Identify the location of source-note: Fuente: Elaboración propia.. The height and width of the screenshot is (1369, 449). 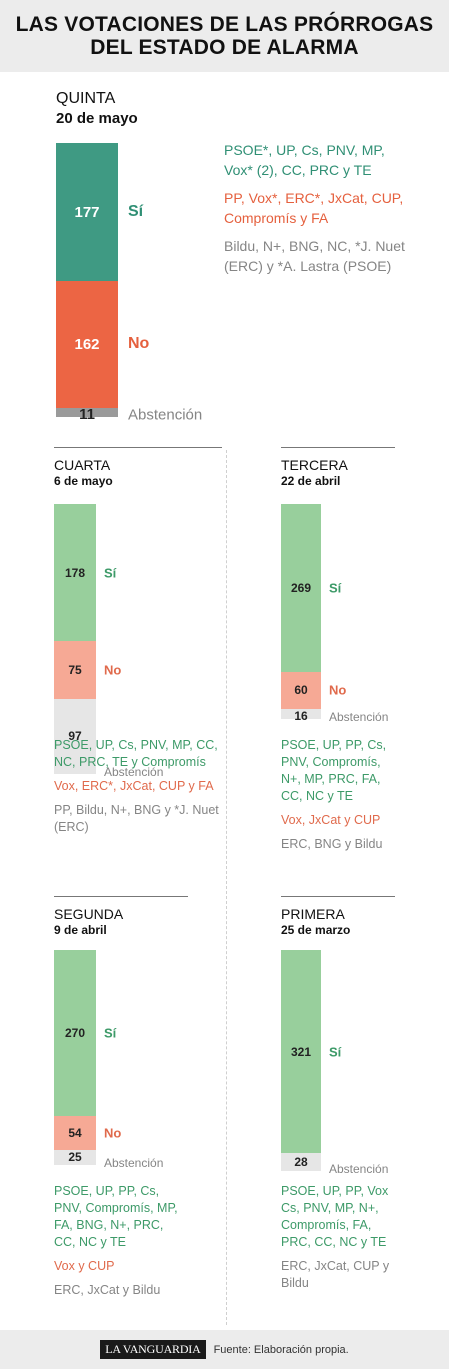
(281, 1349).